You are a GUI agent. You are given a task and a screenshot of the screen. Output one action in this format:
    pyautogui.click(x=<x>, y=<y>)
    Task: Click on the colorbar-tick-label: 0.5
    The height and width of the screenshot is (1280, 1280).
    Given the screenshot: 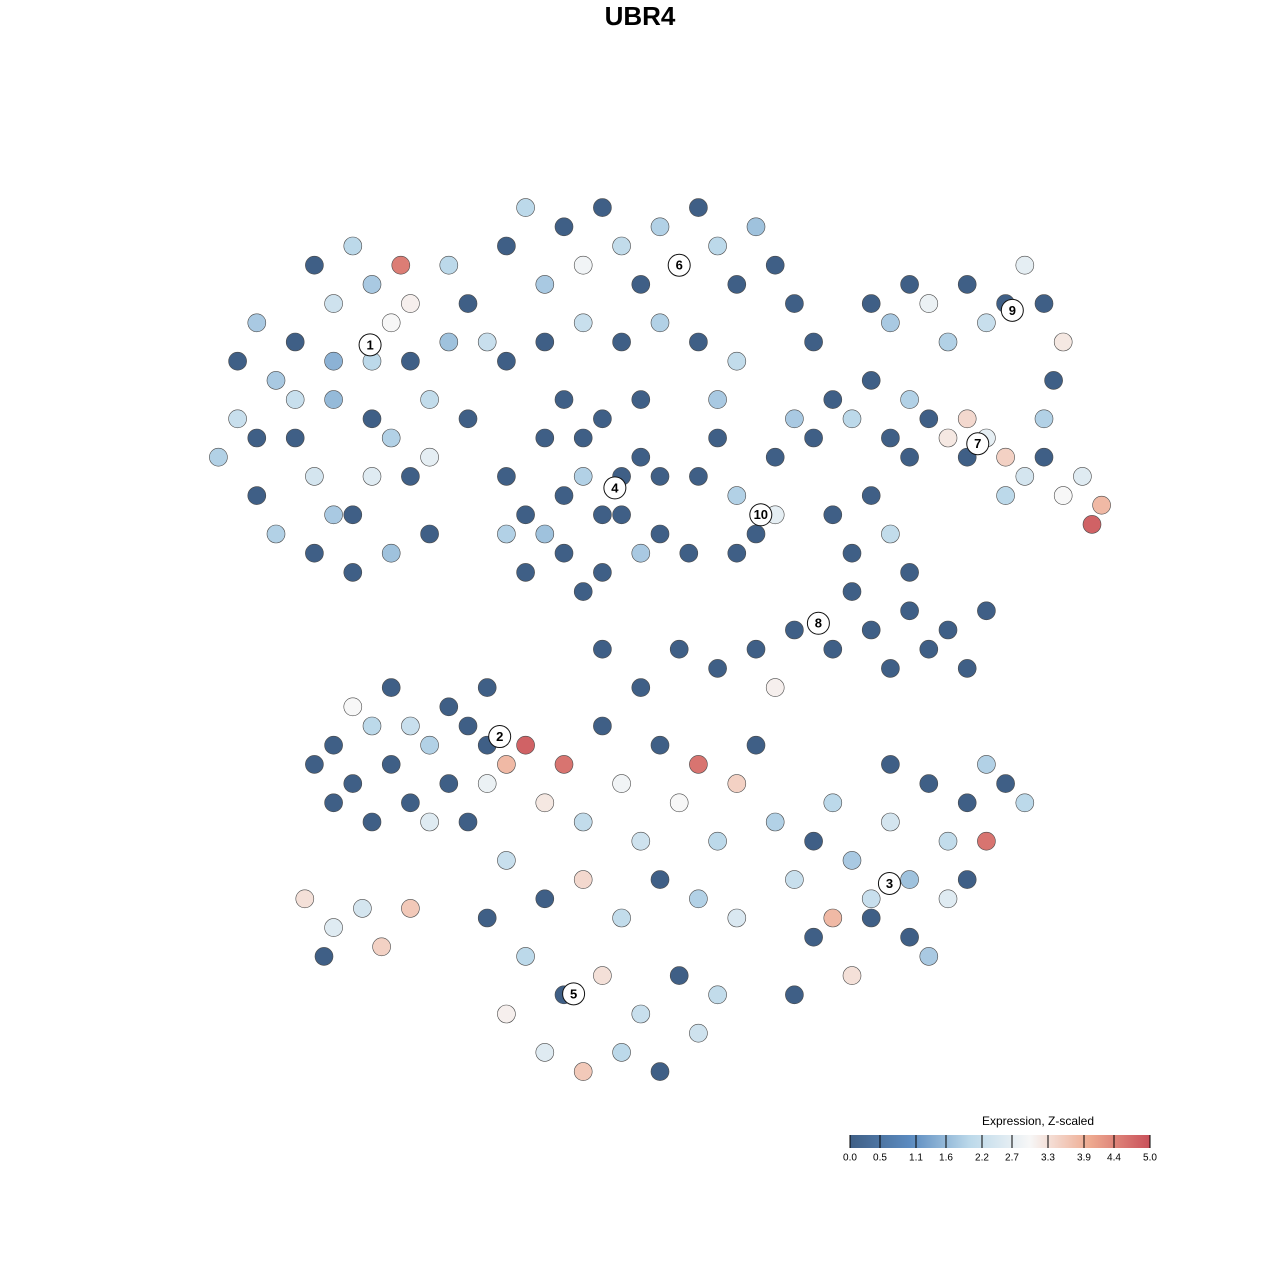 What is the action you would take?
    pyautogui.click(x=880, y=1158)
    